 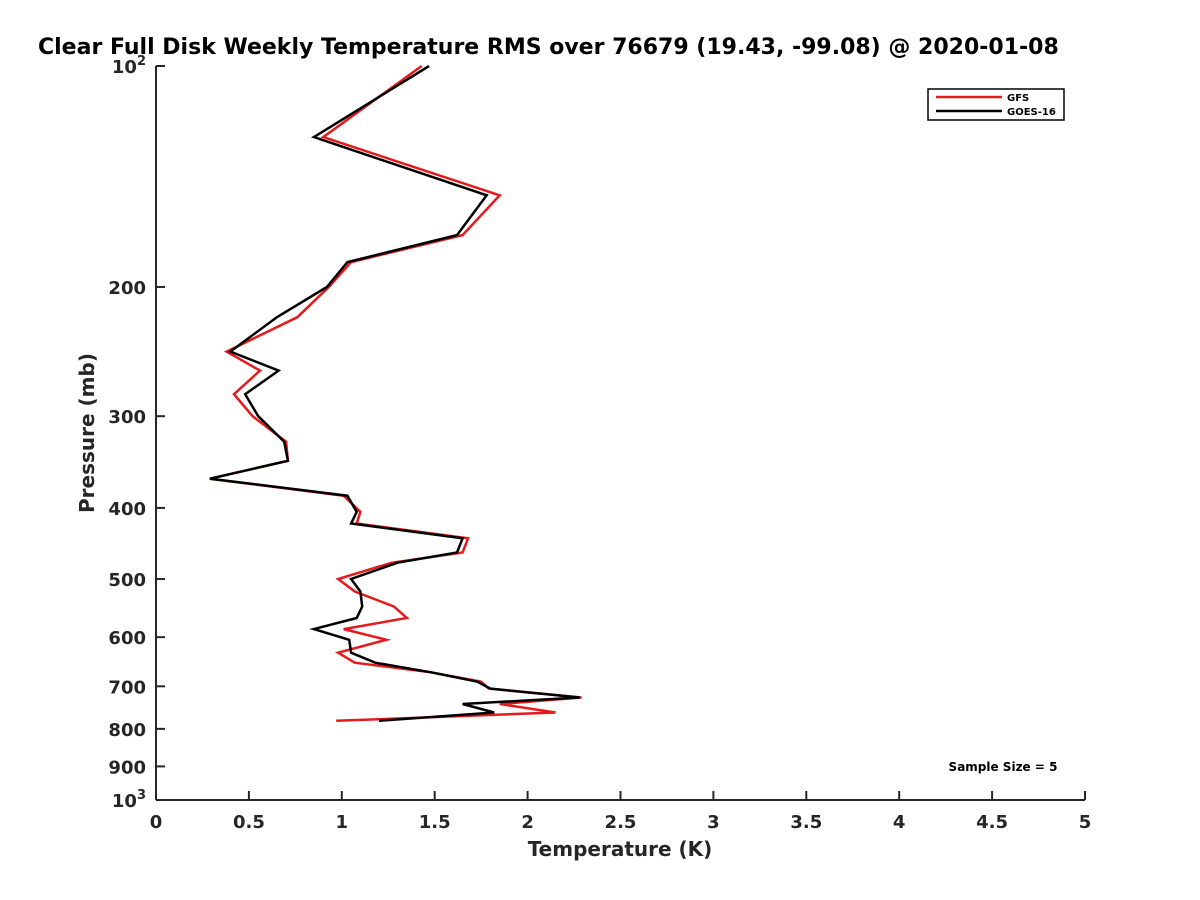 What do you see at coordinates (435, 822) in the screenshot?
I see `x-tick-label: 1.5` at bounding box center [435, 822].